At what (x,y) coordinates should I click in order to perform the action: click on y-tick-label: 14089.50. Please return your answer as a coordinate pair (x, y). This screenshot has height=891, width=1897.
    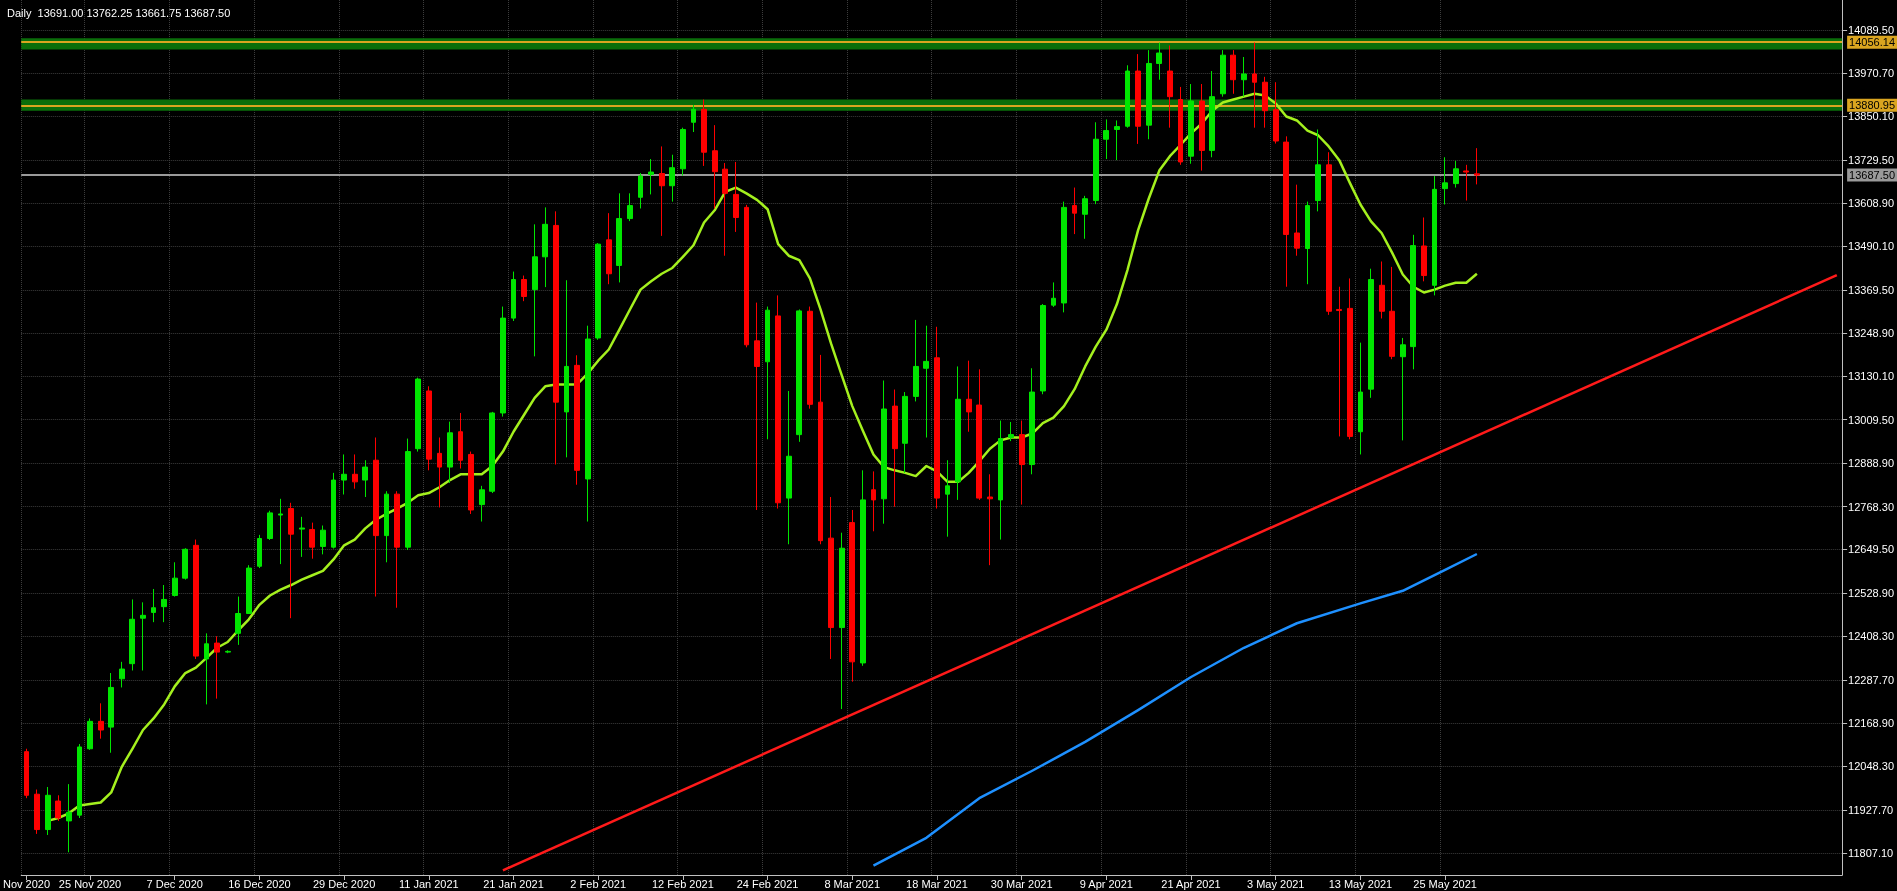
    Looking at the image, I should click on (1871, 30).